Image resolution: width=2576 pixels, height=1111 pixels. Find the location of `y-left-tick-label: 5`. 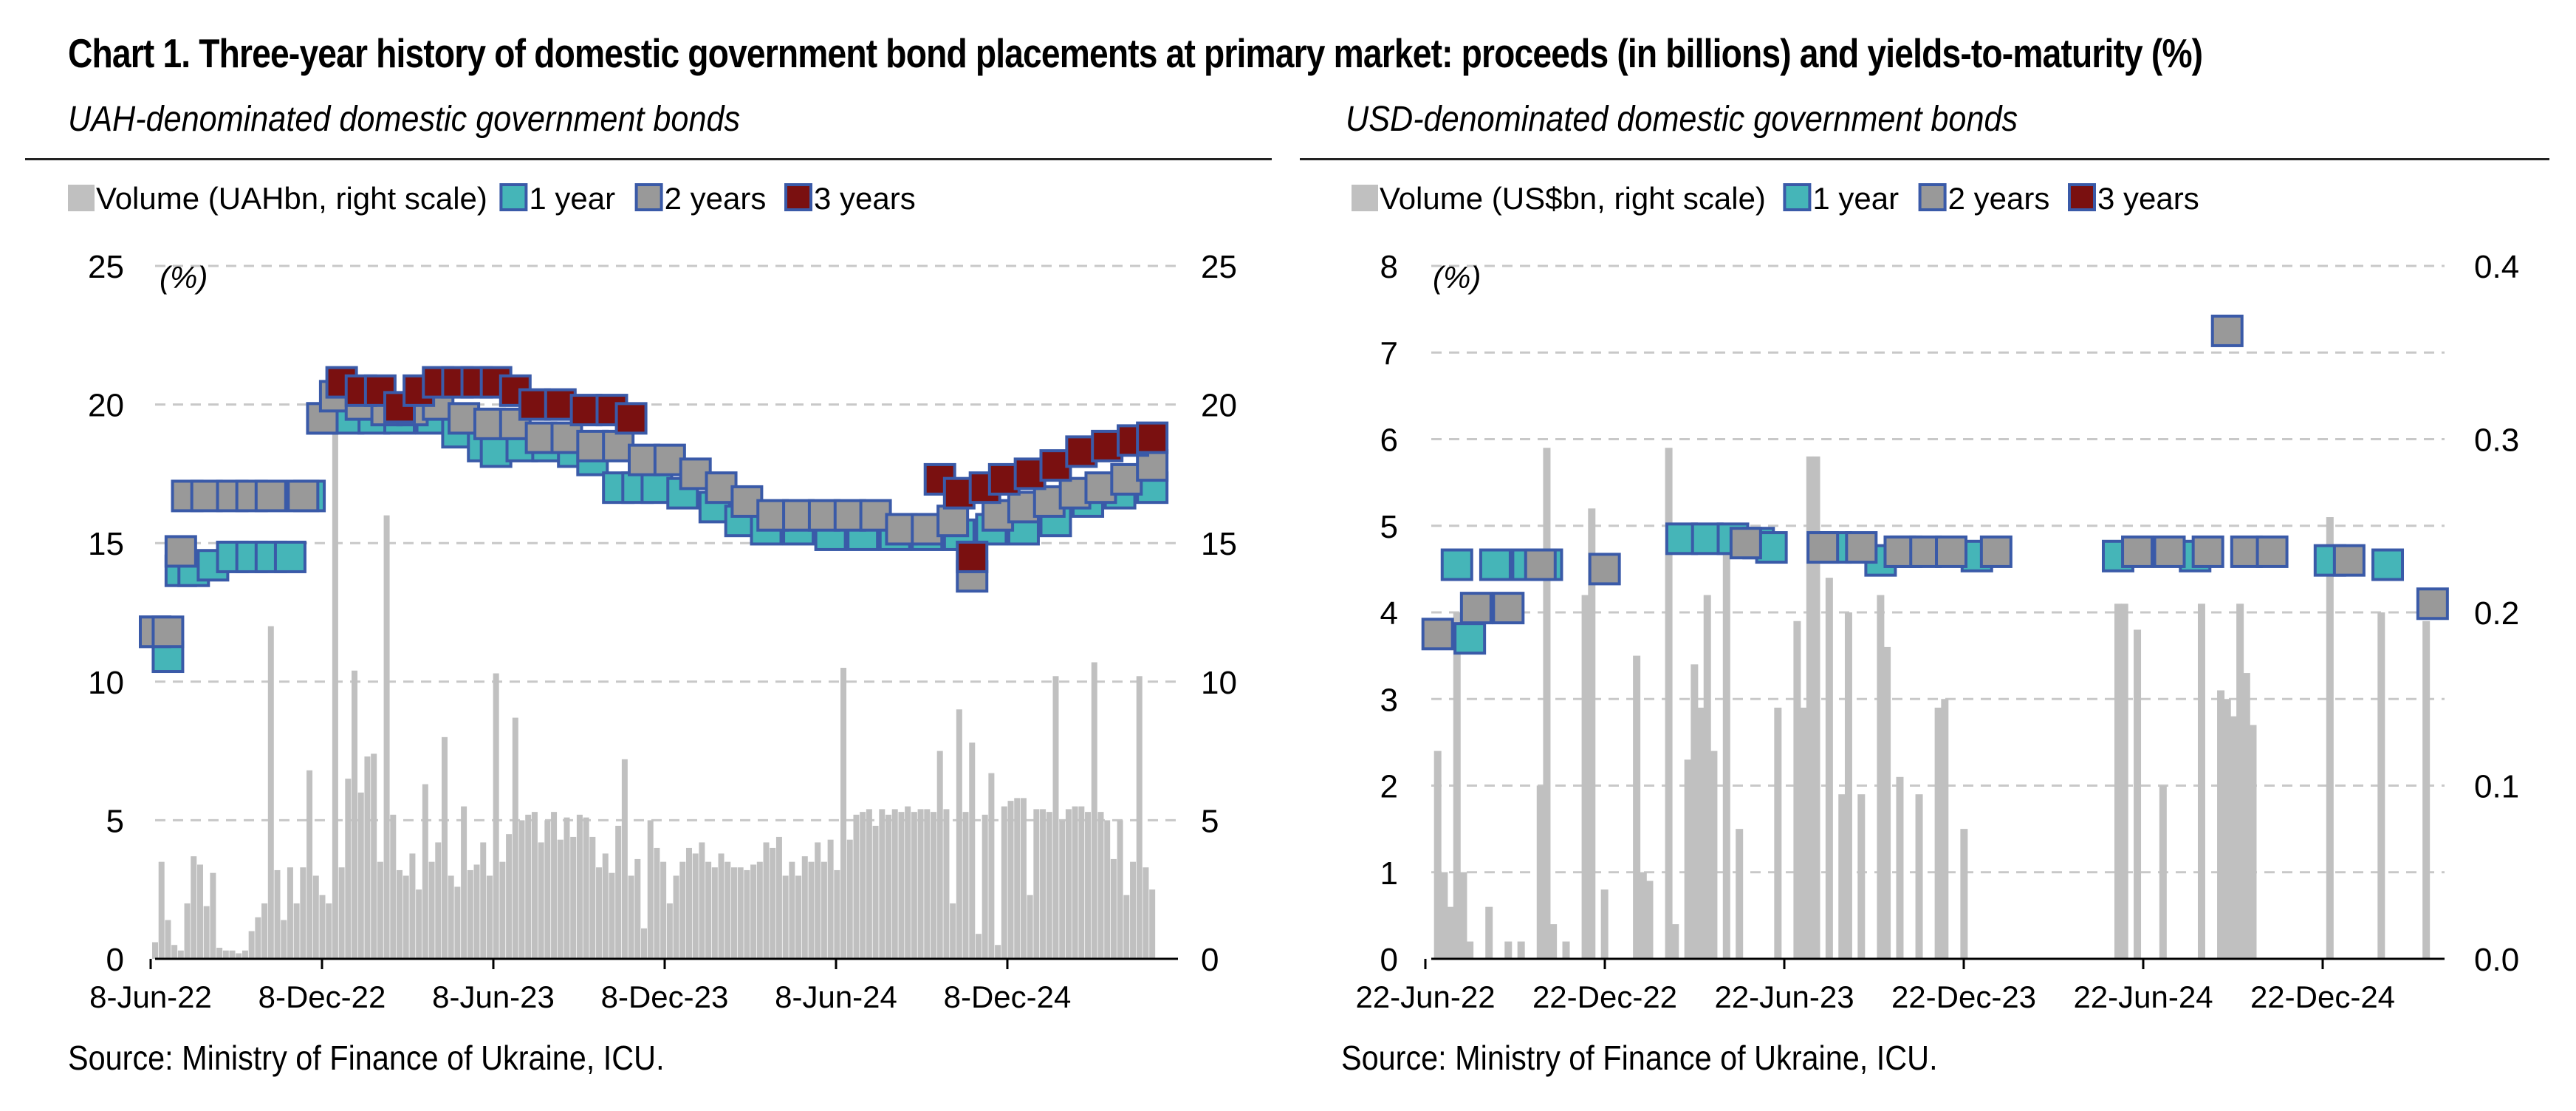

y-left-tick-label: 5 is located at coordinates (115, 821).